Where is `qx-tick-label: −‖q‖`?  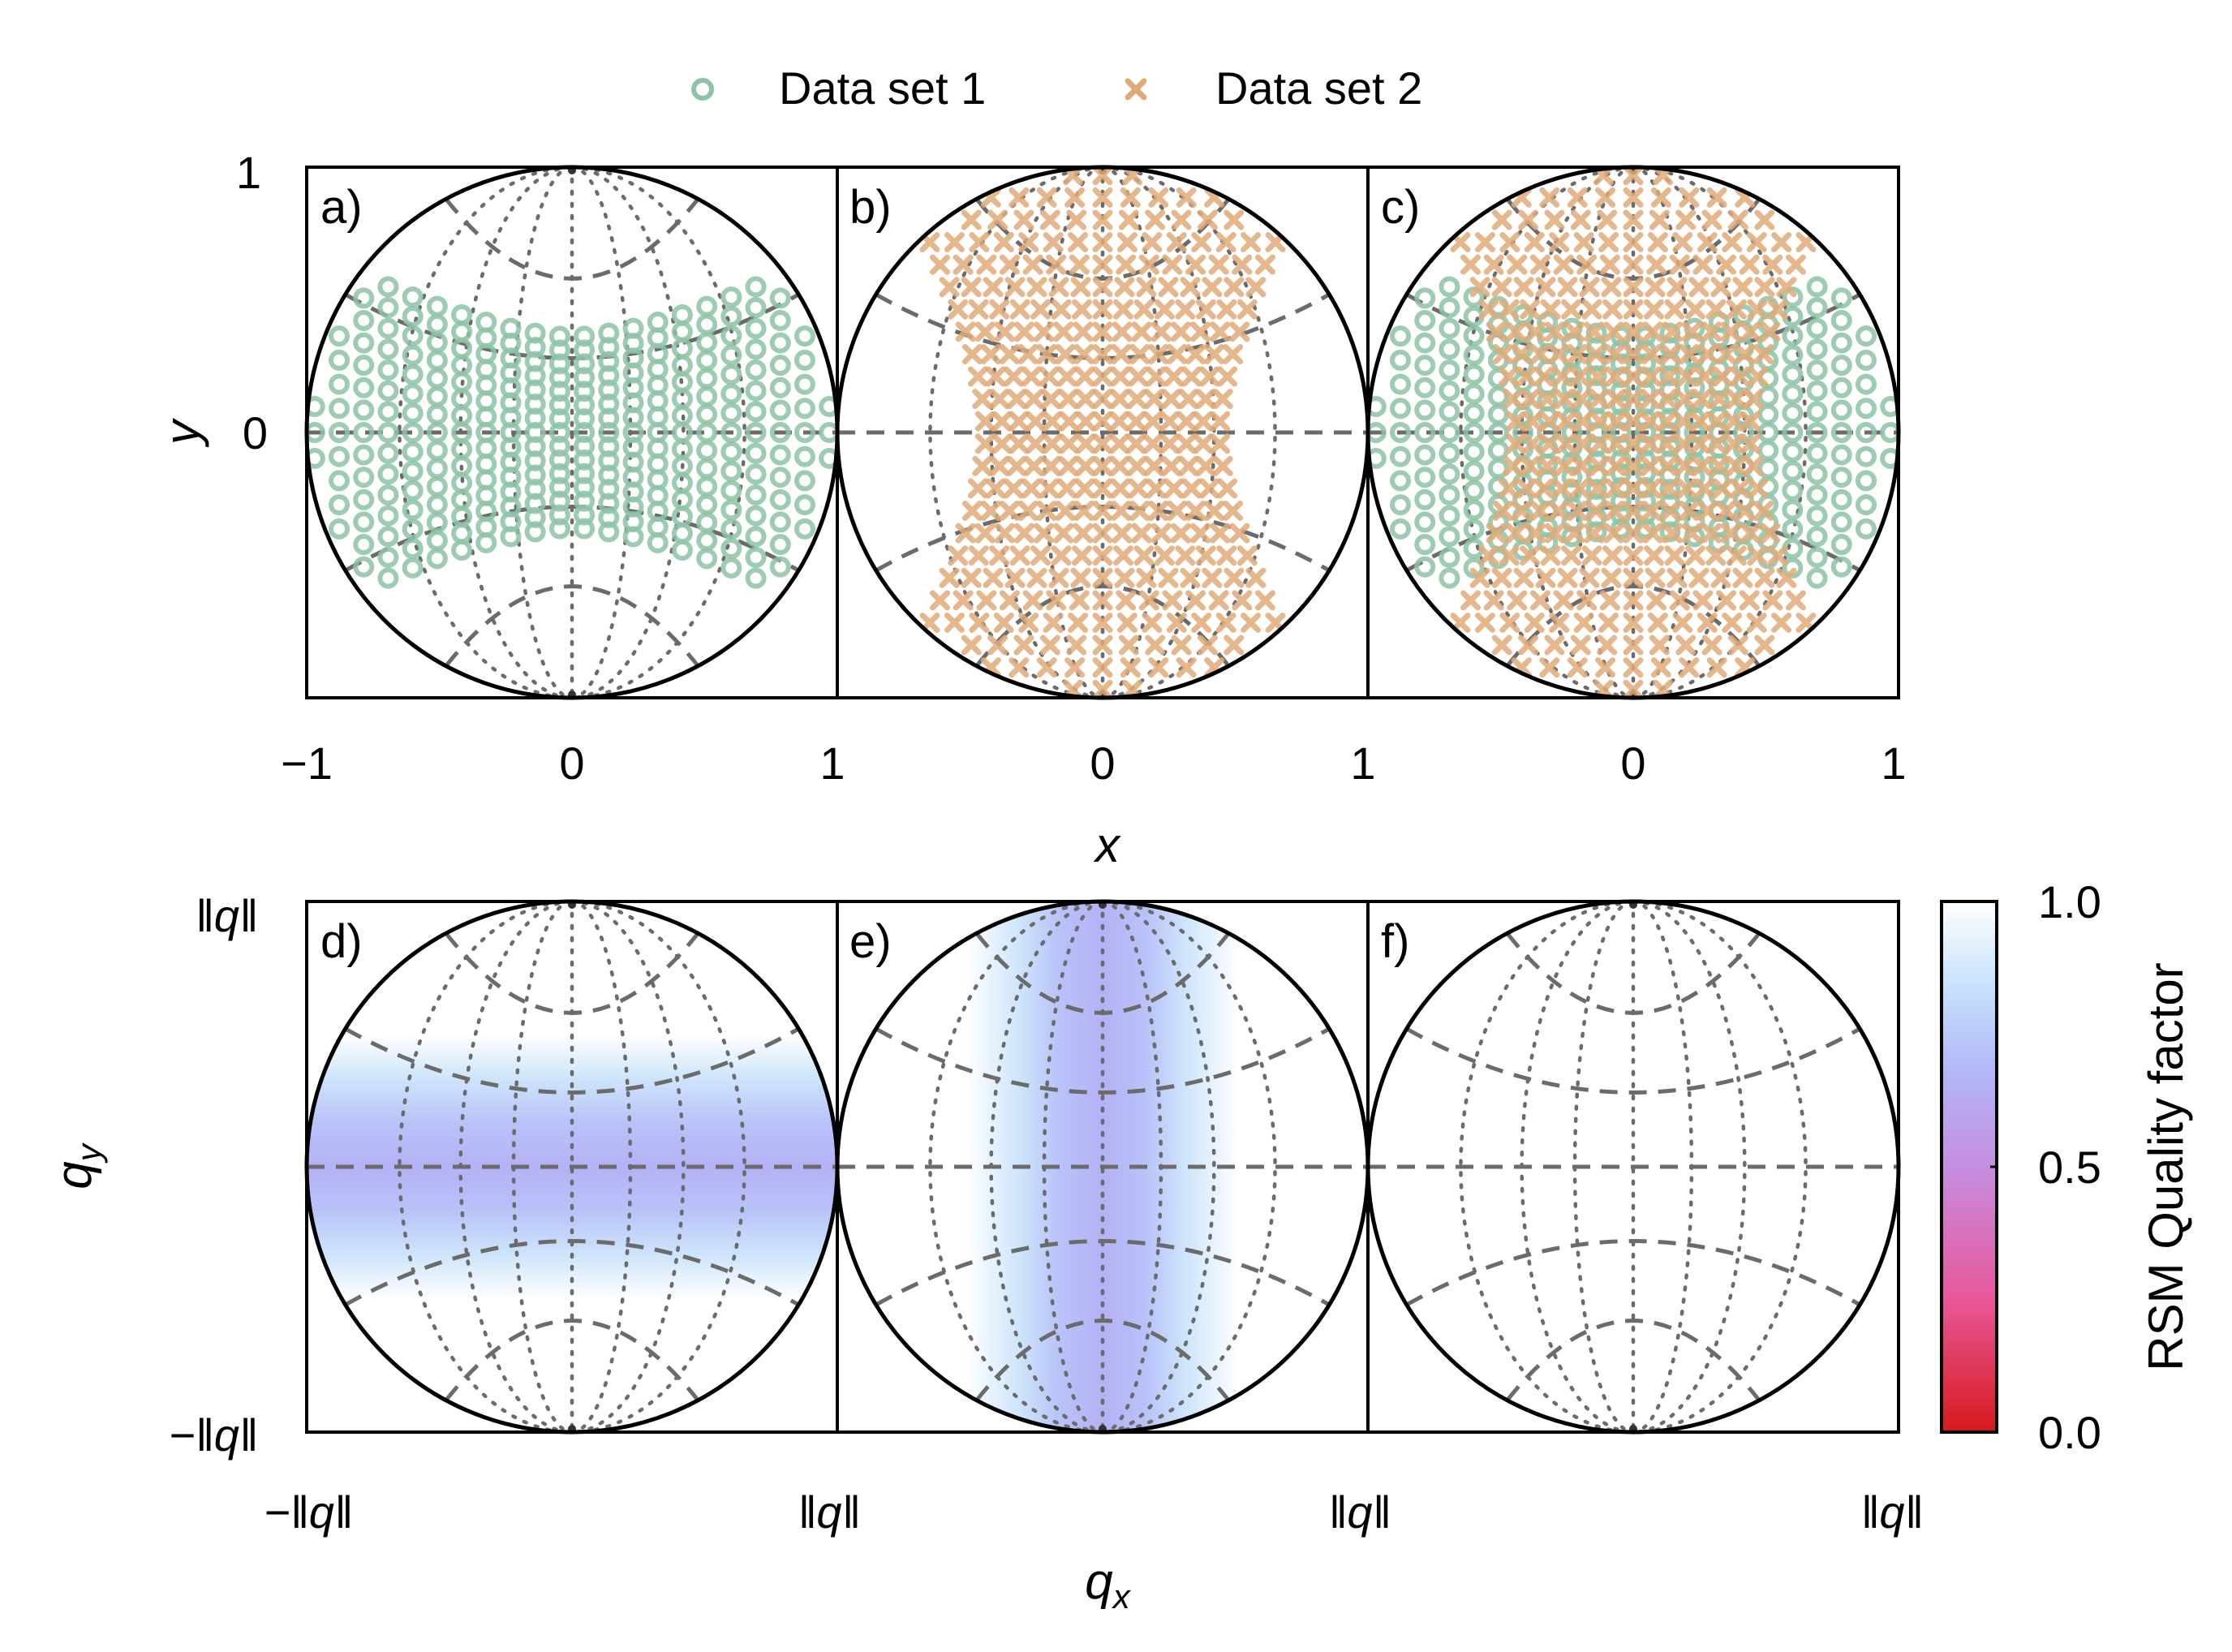
qx-tick-label: −‖q‖ is located at coordinates (308, 1512).